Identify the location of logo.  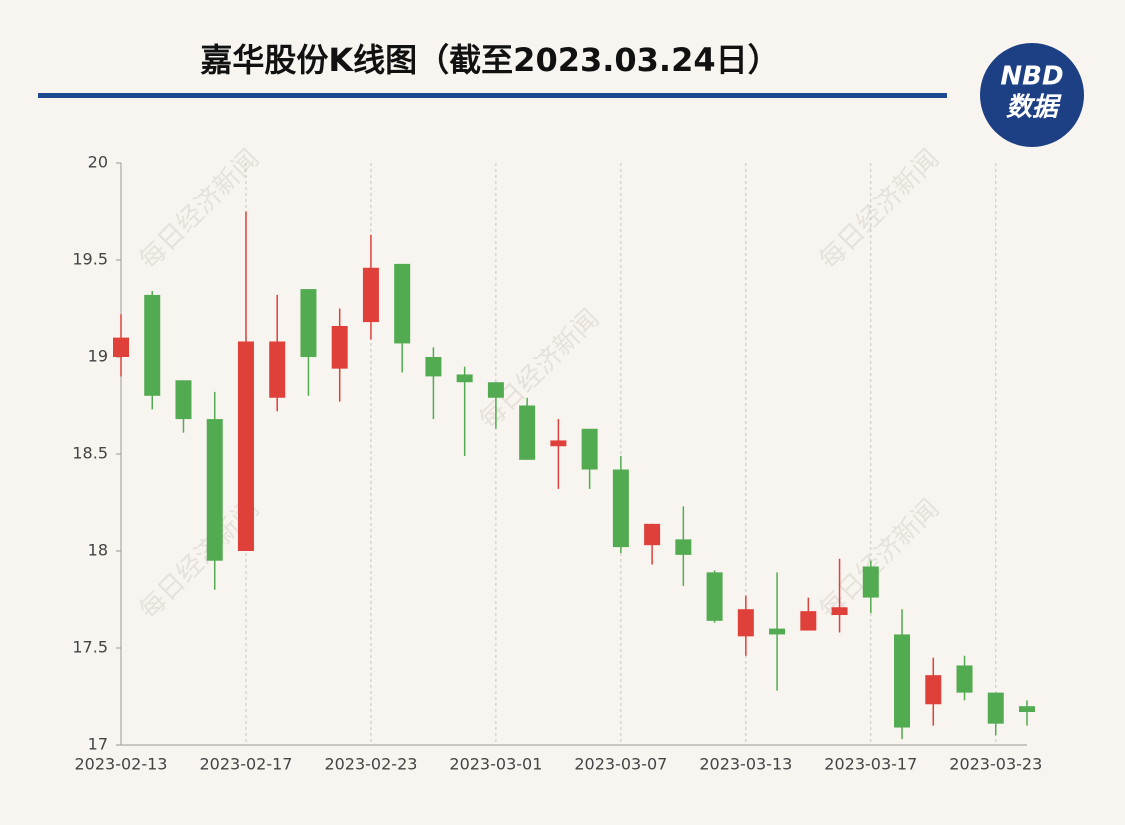
(1032, 95).